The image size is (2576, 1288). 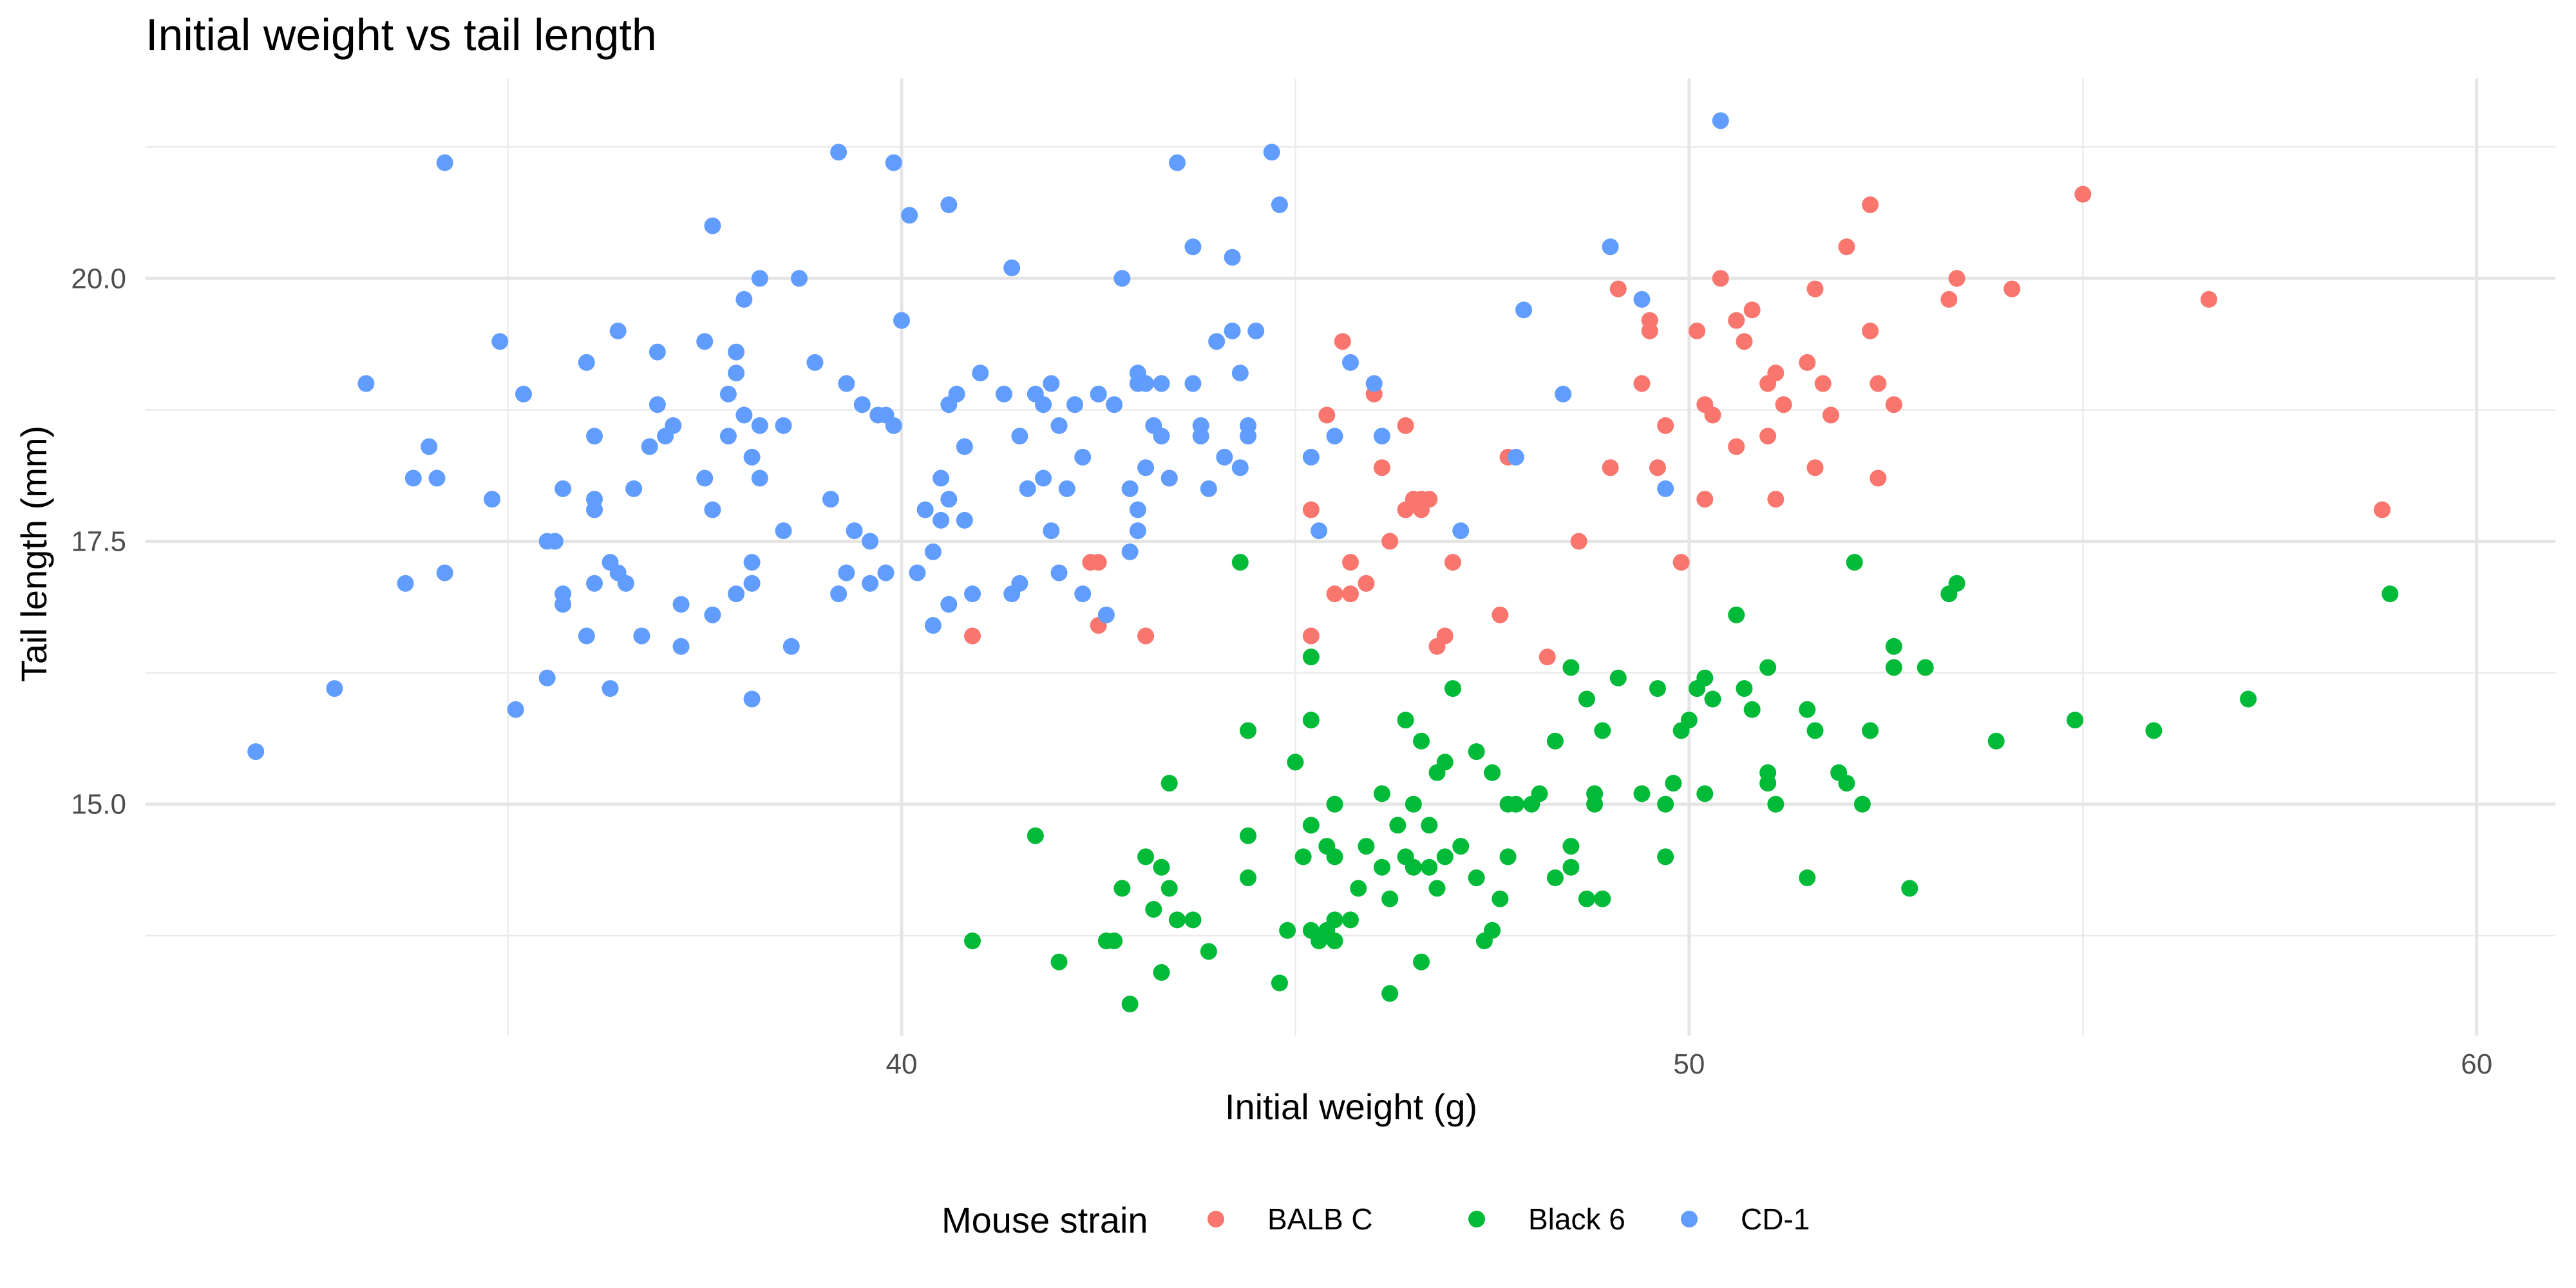 I want to click on x-tick-label: 50, so click(x=1689, y=1064).